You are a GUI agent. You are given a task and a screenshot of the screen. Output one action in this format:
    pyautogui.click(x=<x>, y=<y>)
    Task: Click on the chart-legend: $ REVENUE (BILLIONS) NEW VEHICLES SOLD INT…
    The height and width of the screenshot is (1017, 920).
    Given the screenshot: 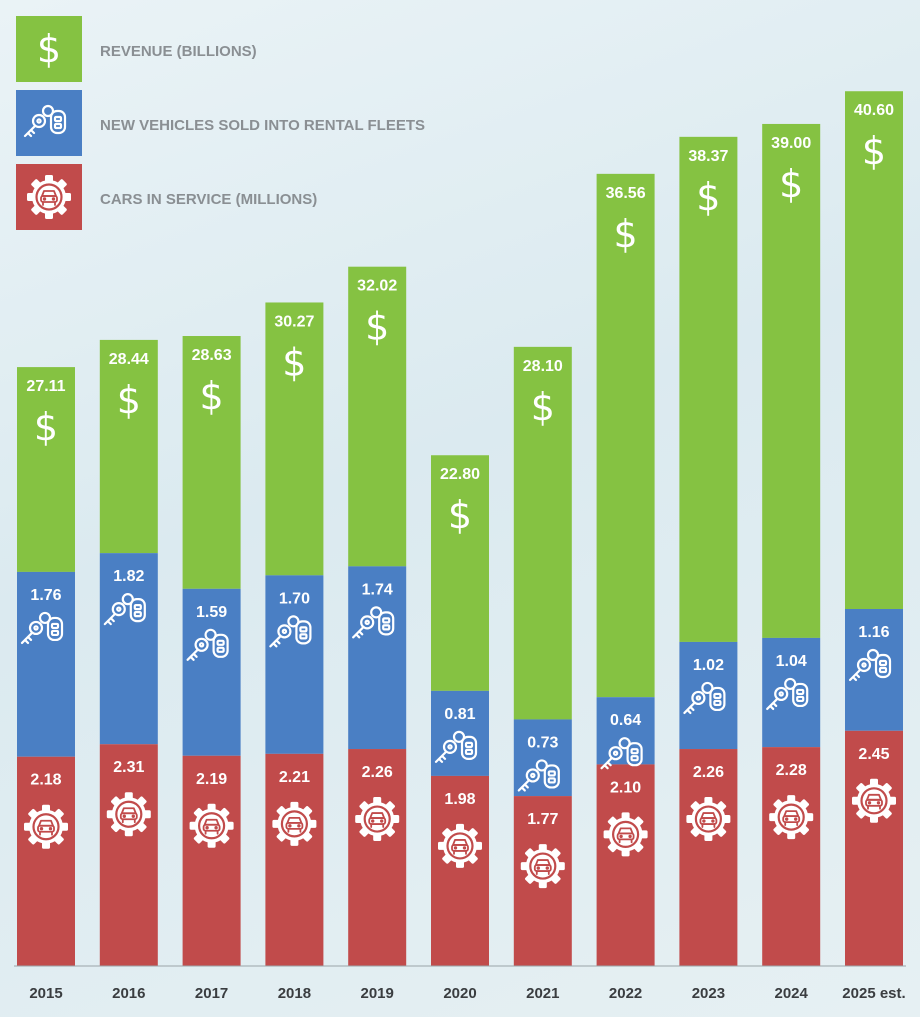 What is the action you would take?
    pyautogui.click(x=220, y=123)
    